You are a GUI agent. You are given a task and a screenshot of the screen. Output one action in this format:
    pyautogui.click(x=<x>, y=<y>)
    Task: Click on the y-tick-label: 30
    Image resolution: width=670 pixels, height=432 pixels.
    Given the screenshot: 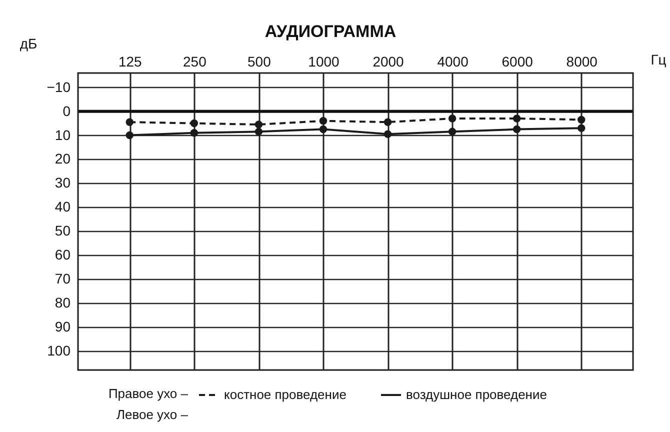 What is the action you would take?
    pyautogui.click(x=62, y=182)
    